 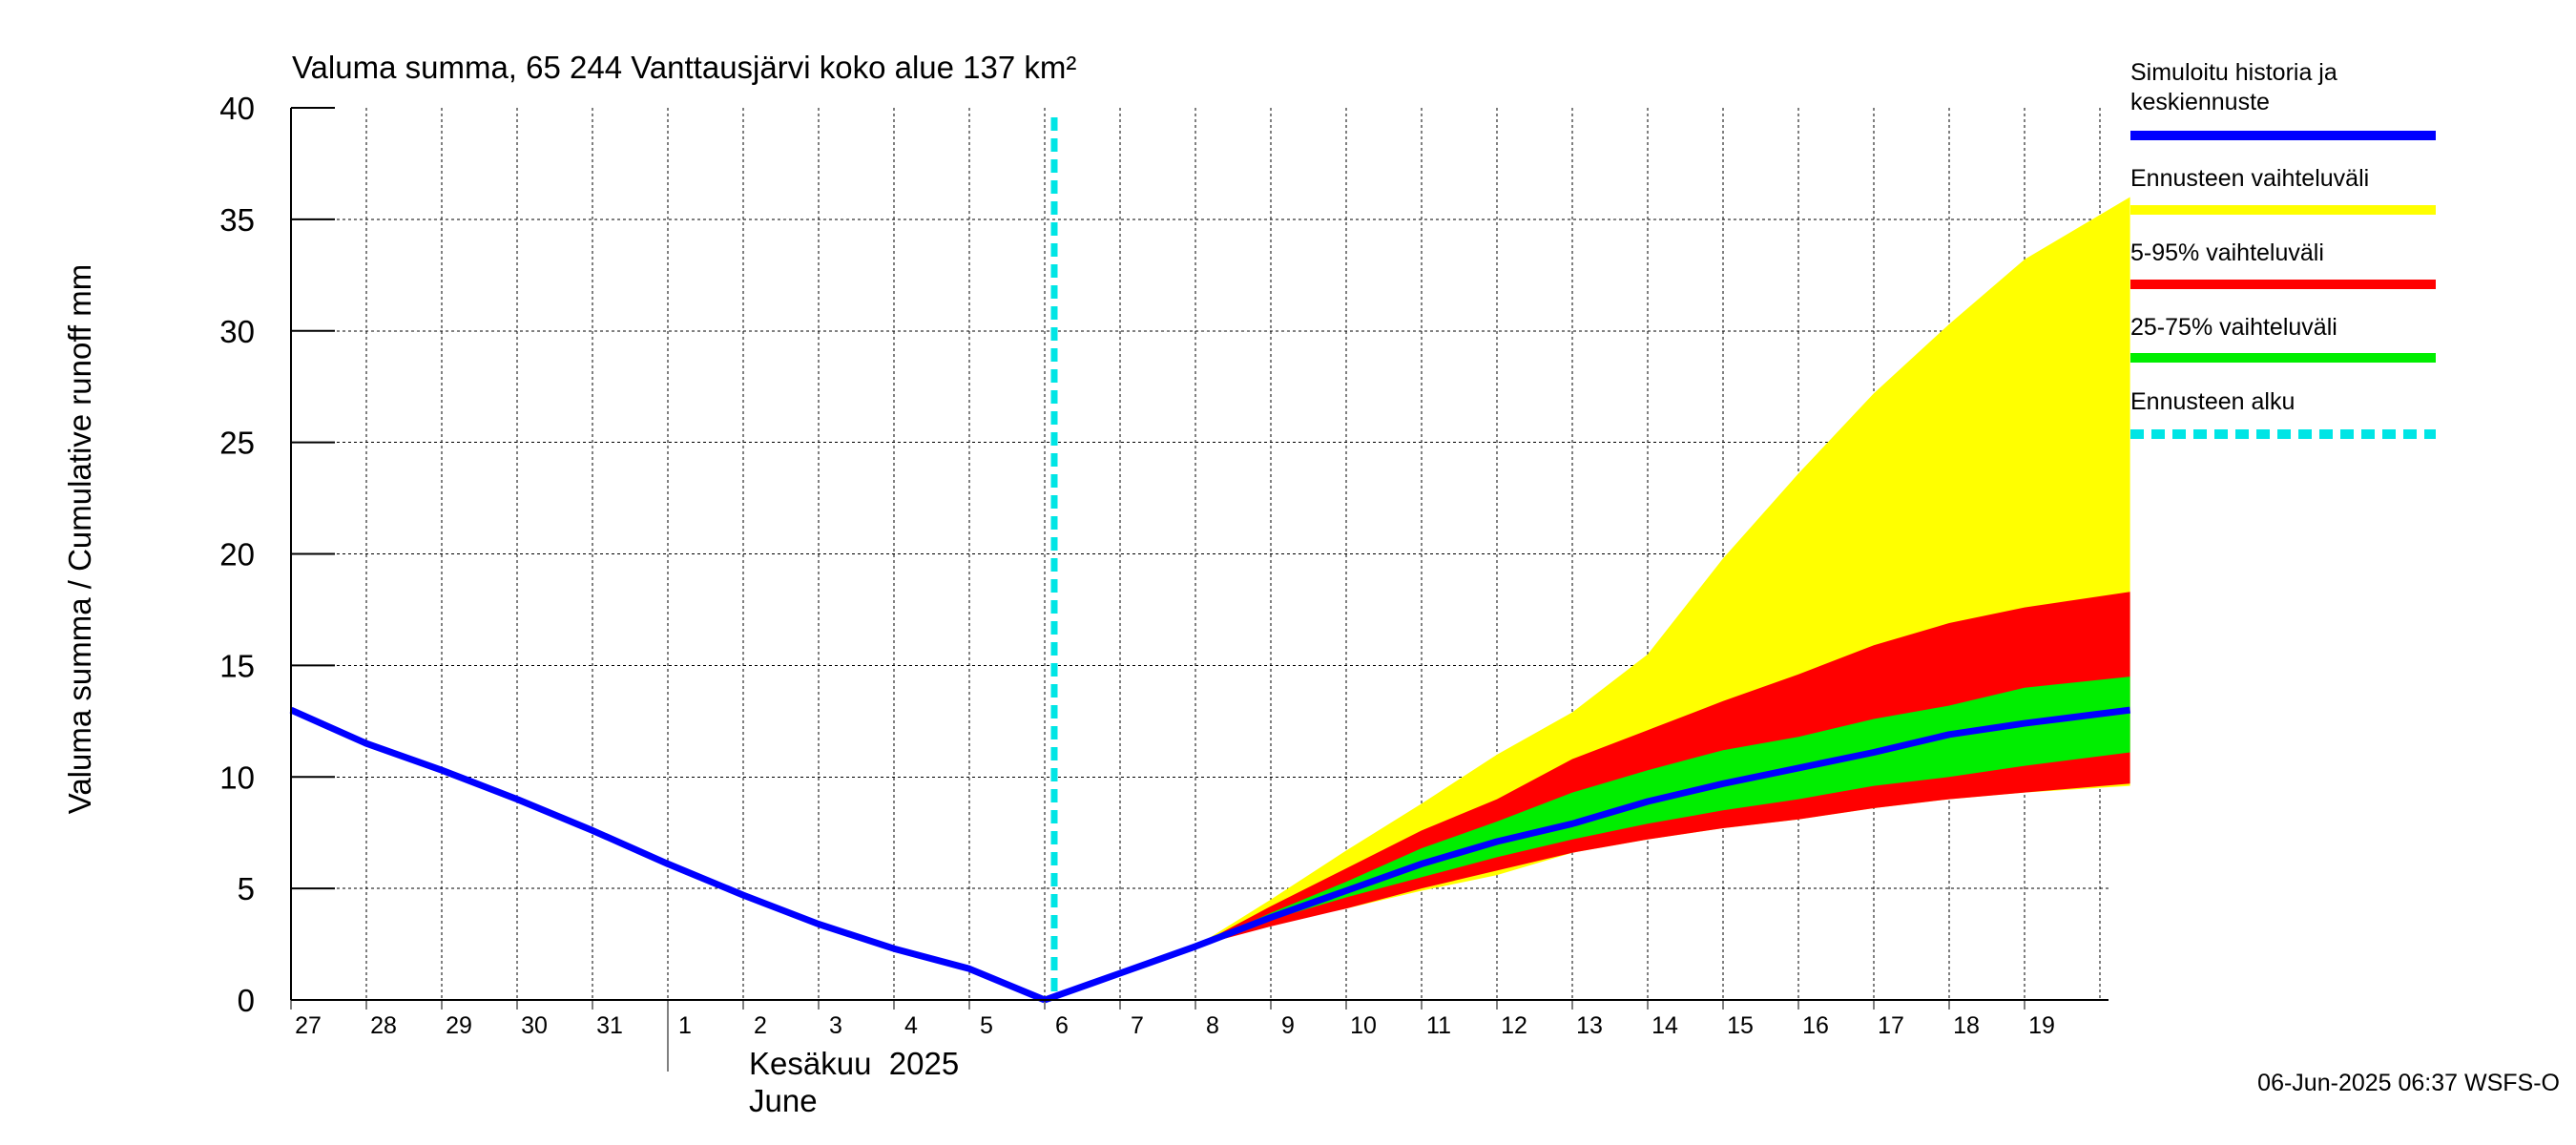 What do you see at coordinates (783, 1100) in the screenshot?
I see `month-label-en: June` at bounding box center [783, 1100].